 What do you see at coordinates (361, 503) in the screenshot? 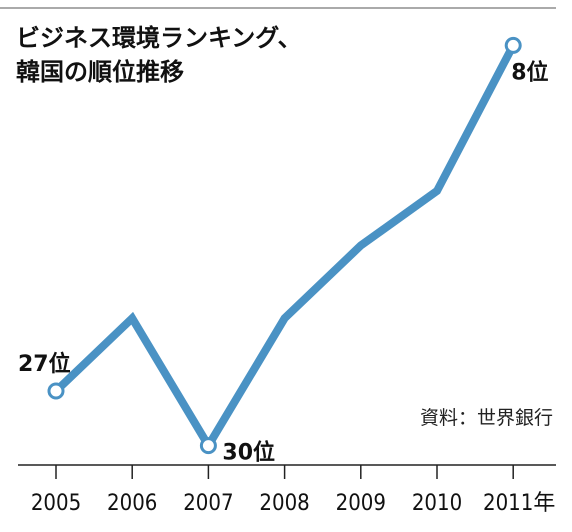
I see `x-tick-label: 2009` at bounding box center [361, 503].